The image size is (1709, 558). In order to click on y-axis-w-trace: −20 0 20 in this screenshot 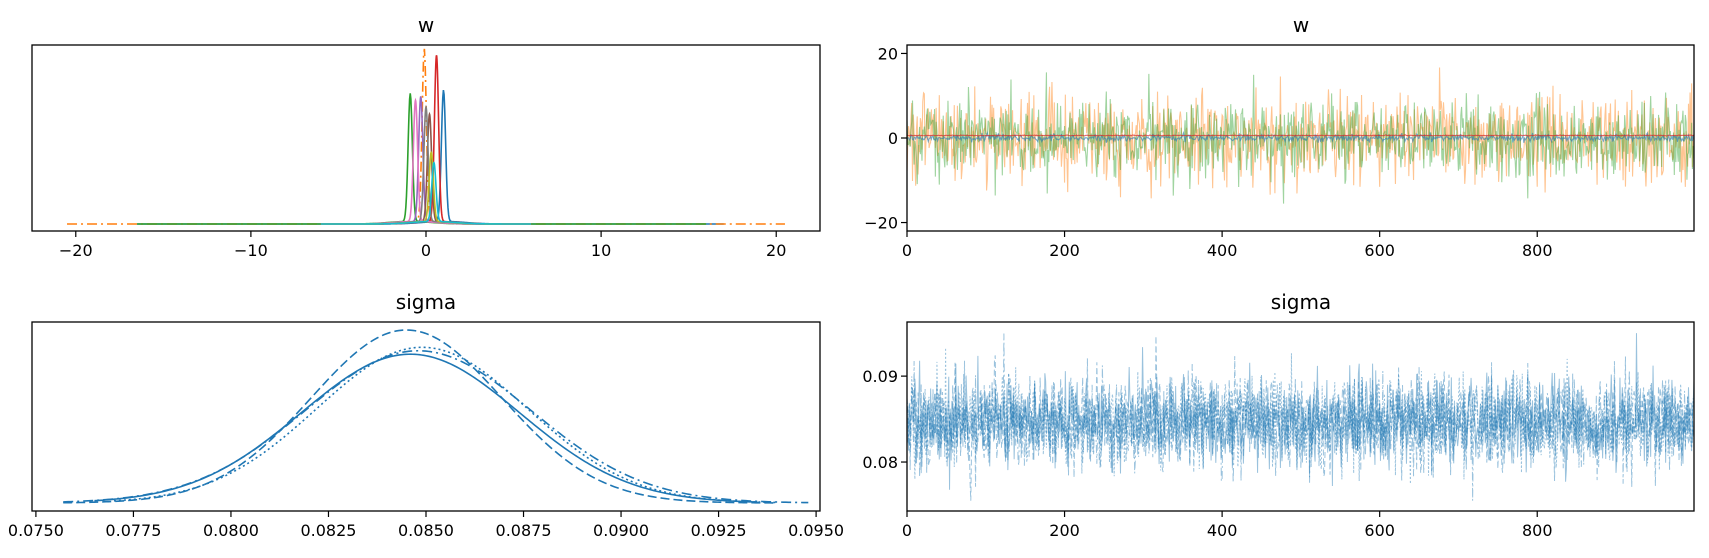, I will do `click(885, 138)`.